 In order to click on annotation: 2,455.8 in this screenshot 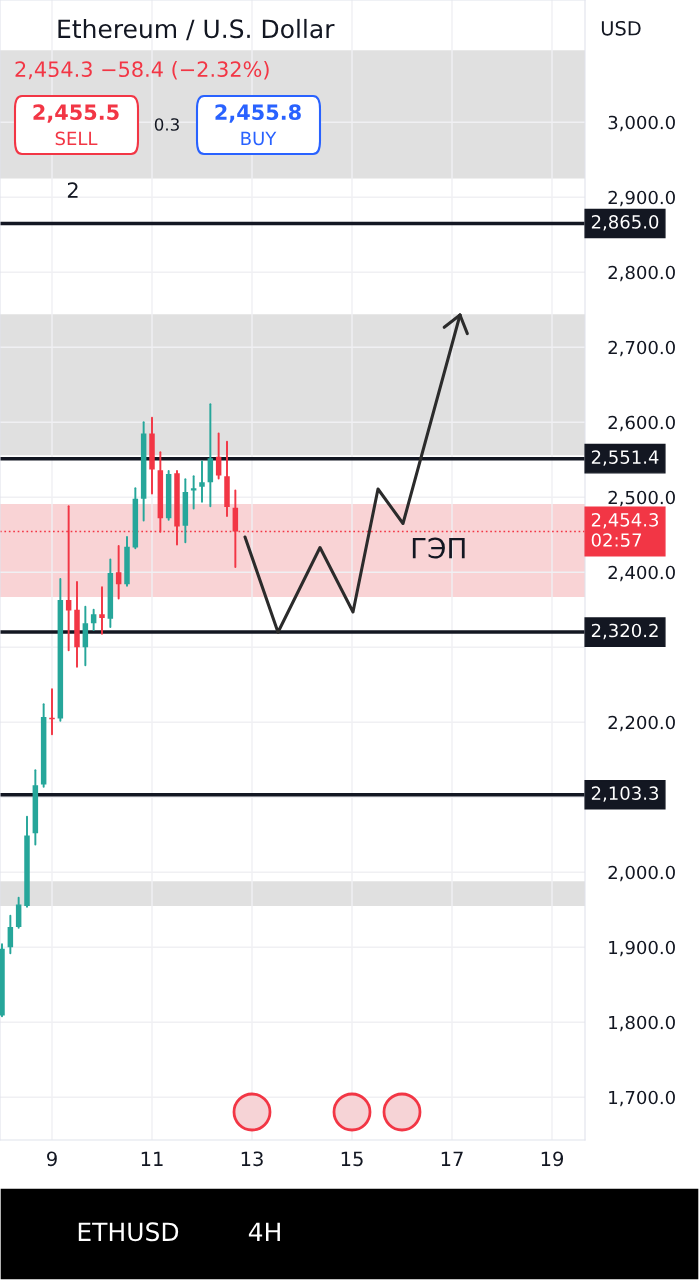, I will do `click(258, 113)`.